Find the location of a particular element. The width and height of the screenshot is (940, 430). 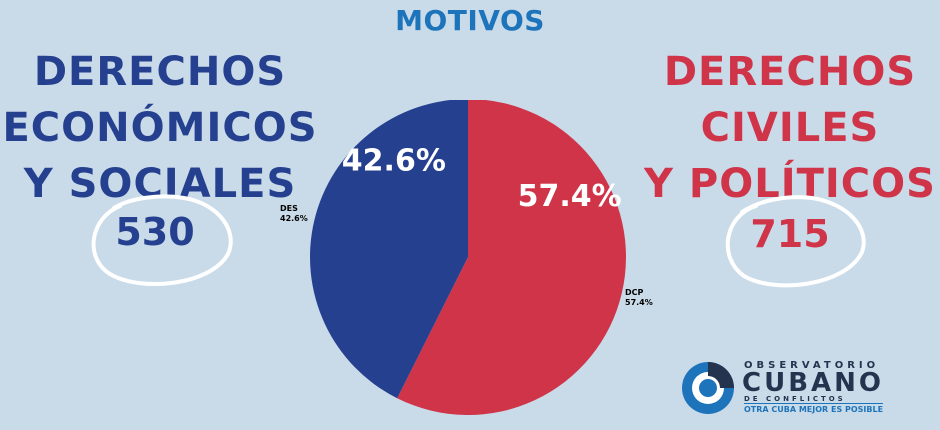

left-circle-scribble is located at coordinates (162, 240).